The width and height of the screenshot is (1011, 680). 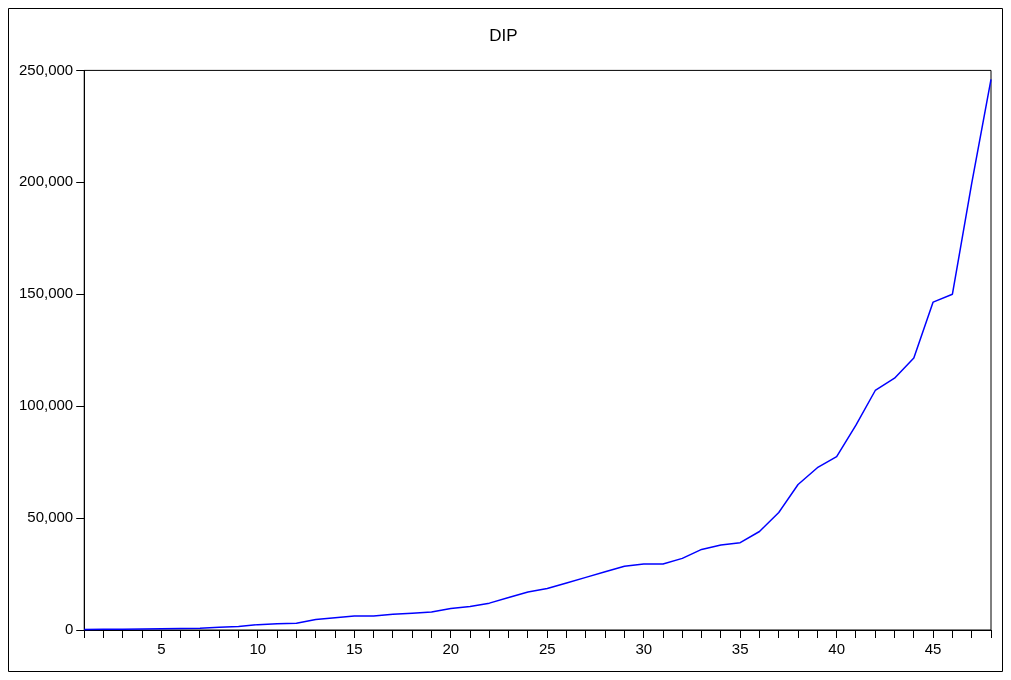 I want to click on y-tick-label: 100,000, so click(x=46, y=405).